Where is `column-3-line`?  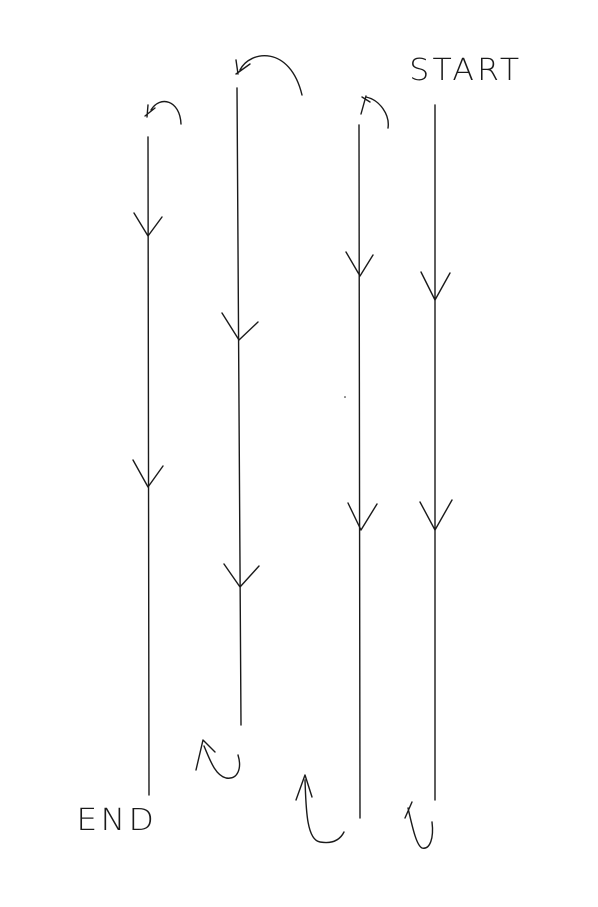
column-3-line is located at coordinates (359, 471).